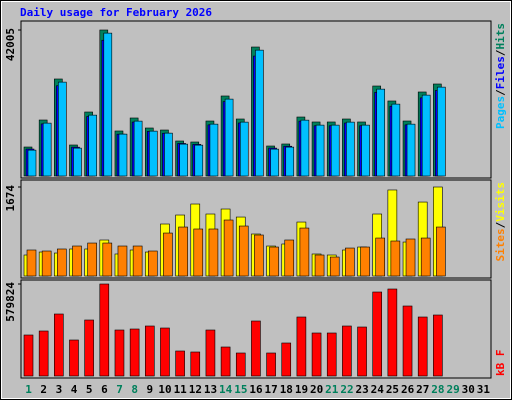 This screenshot has width=512, height=400. I want to click on x-tick-label: 16, so click(256, 389).